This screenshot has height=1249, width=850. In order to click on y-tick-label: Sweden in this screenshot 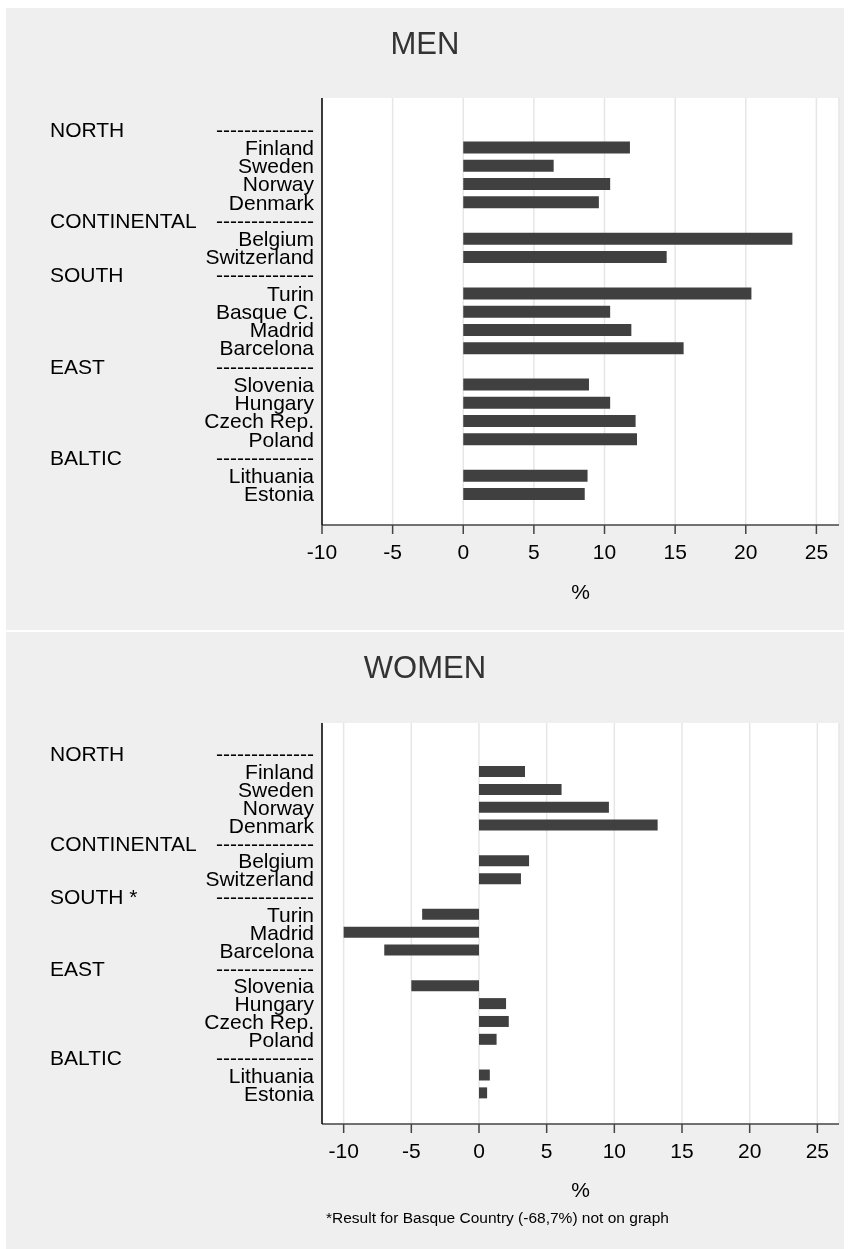, I will do `click(276, 790)`.